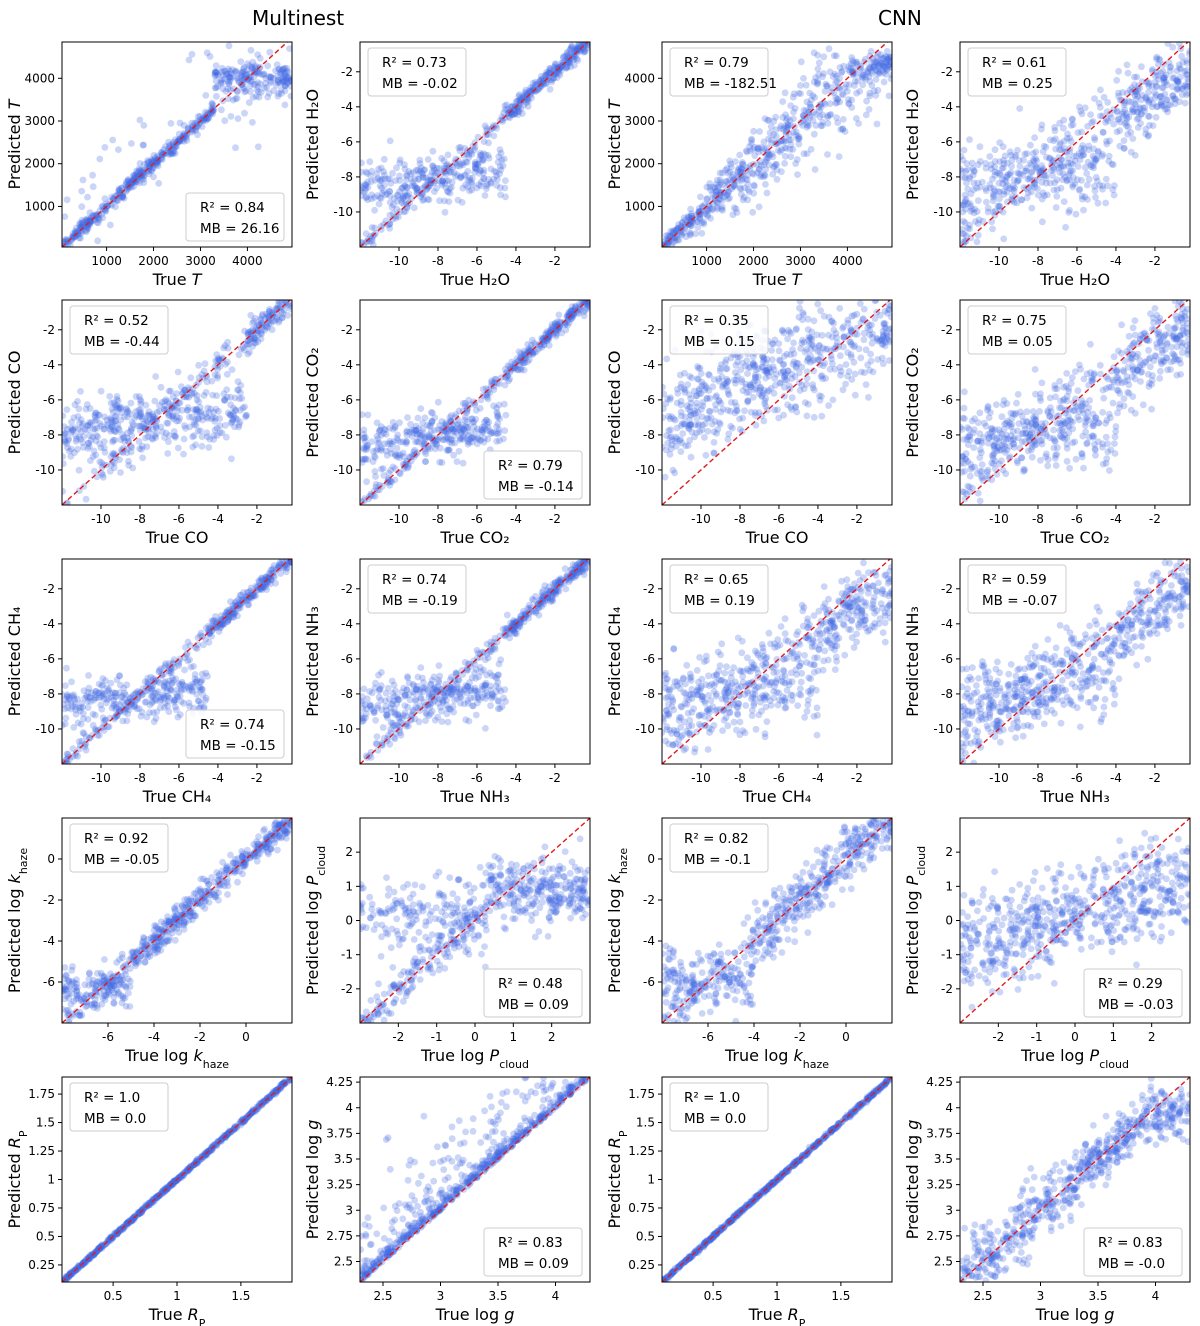 Image resolution: width=1200 pixels, height=1326 pixels. I want to click on multinest-column-title: Multinest, so click(298, 18).